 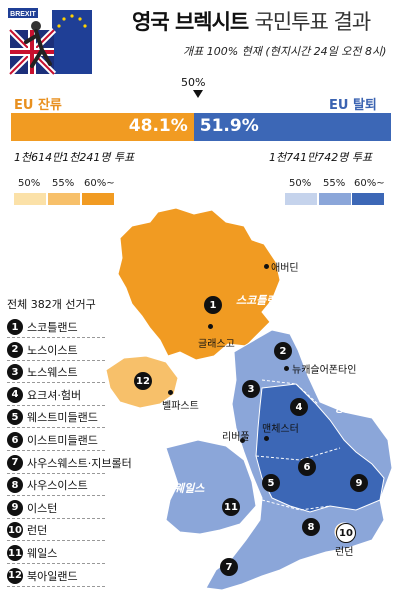 What do you see at coordinates (29, 183) in the screenshot?
I see `legend-remain-label-1: 50%` at bounding box center [29, 183].